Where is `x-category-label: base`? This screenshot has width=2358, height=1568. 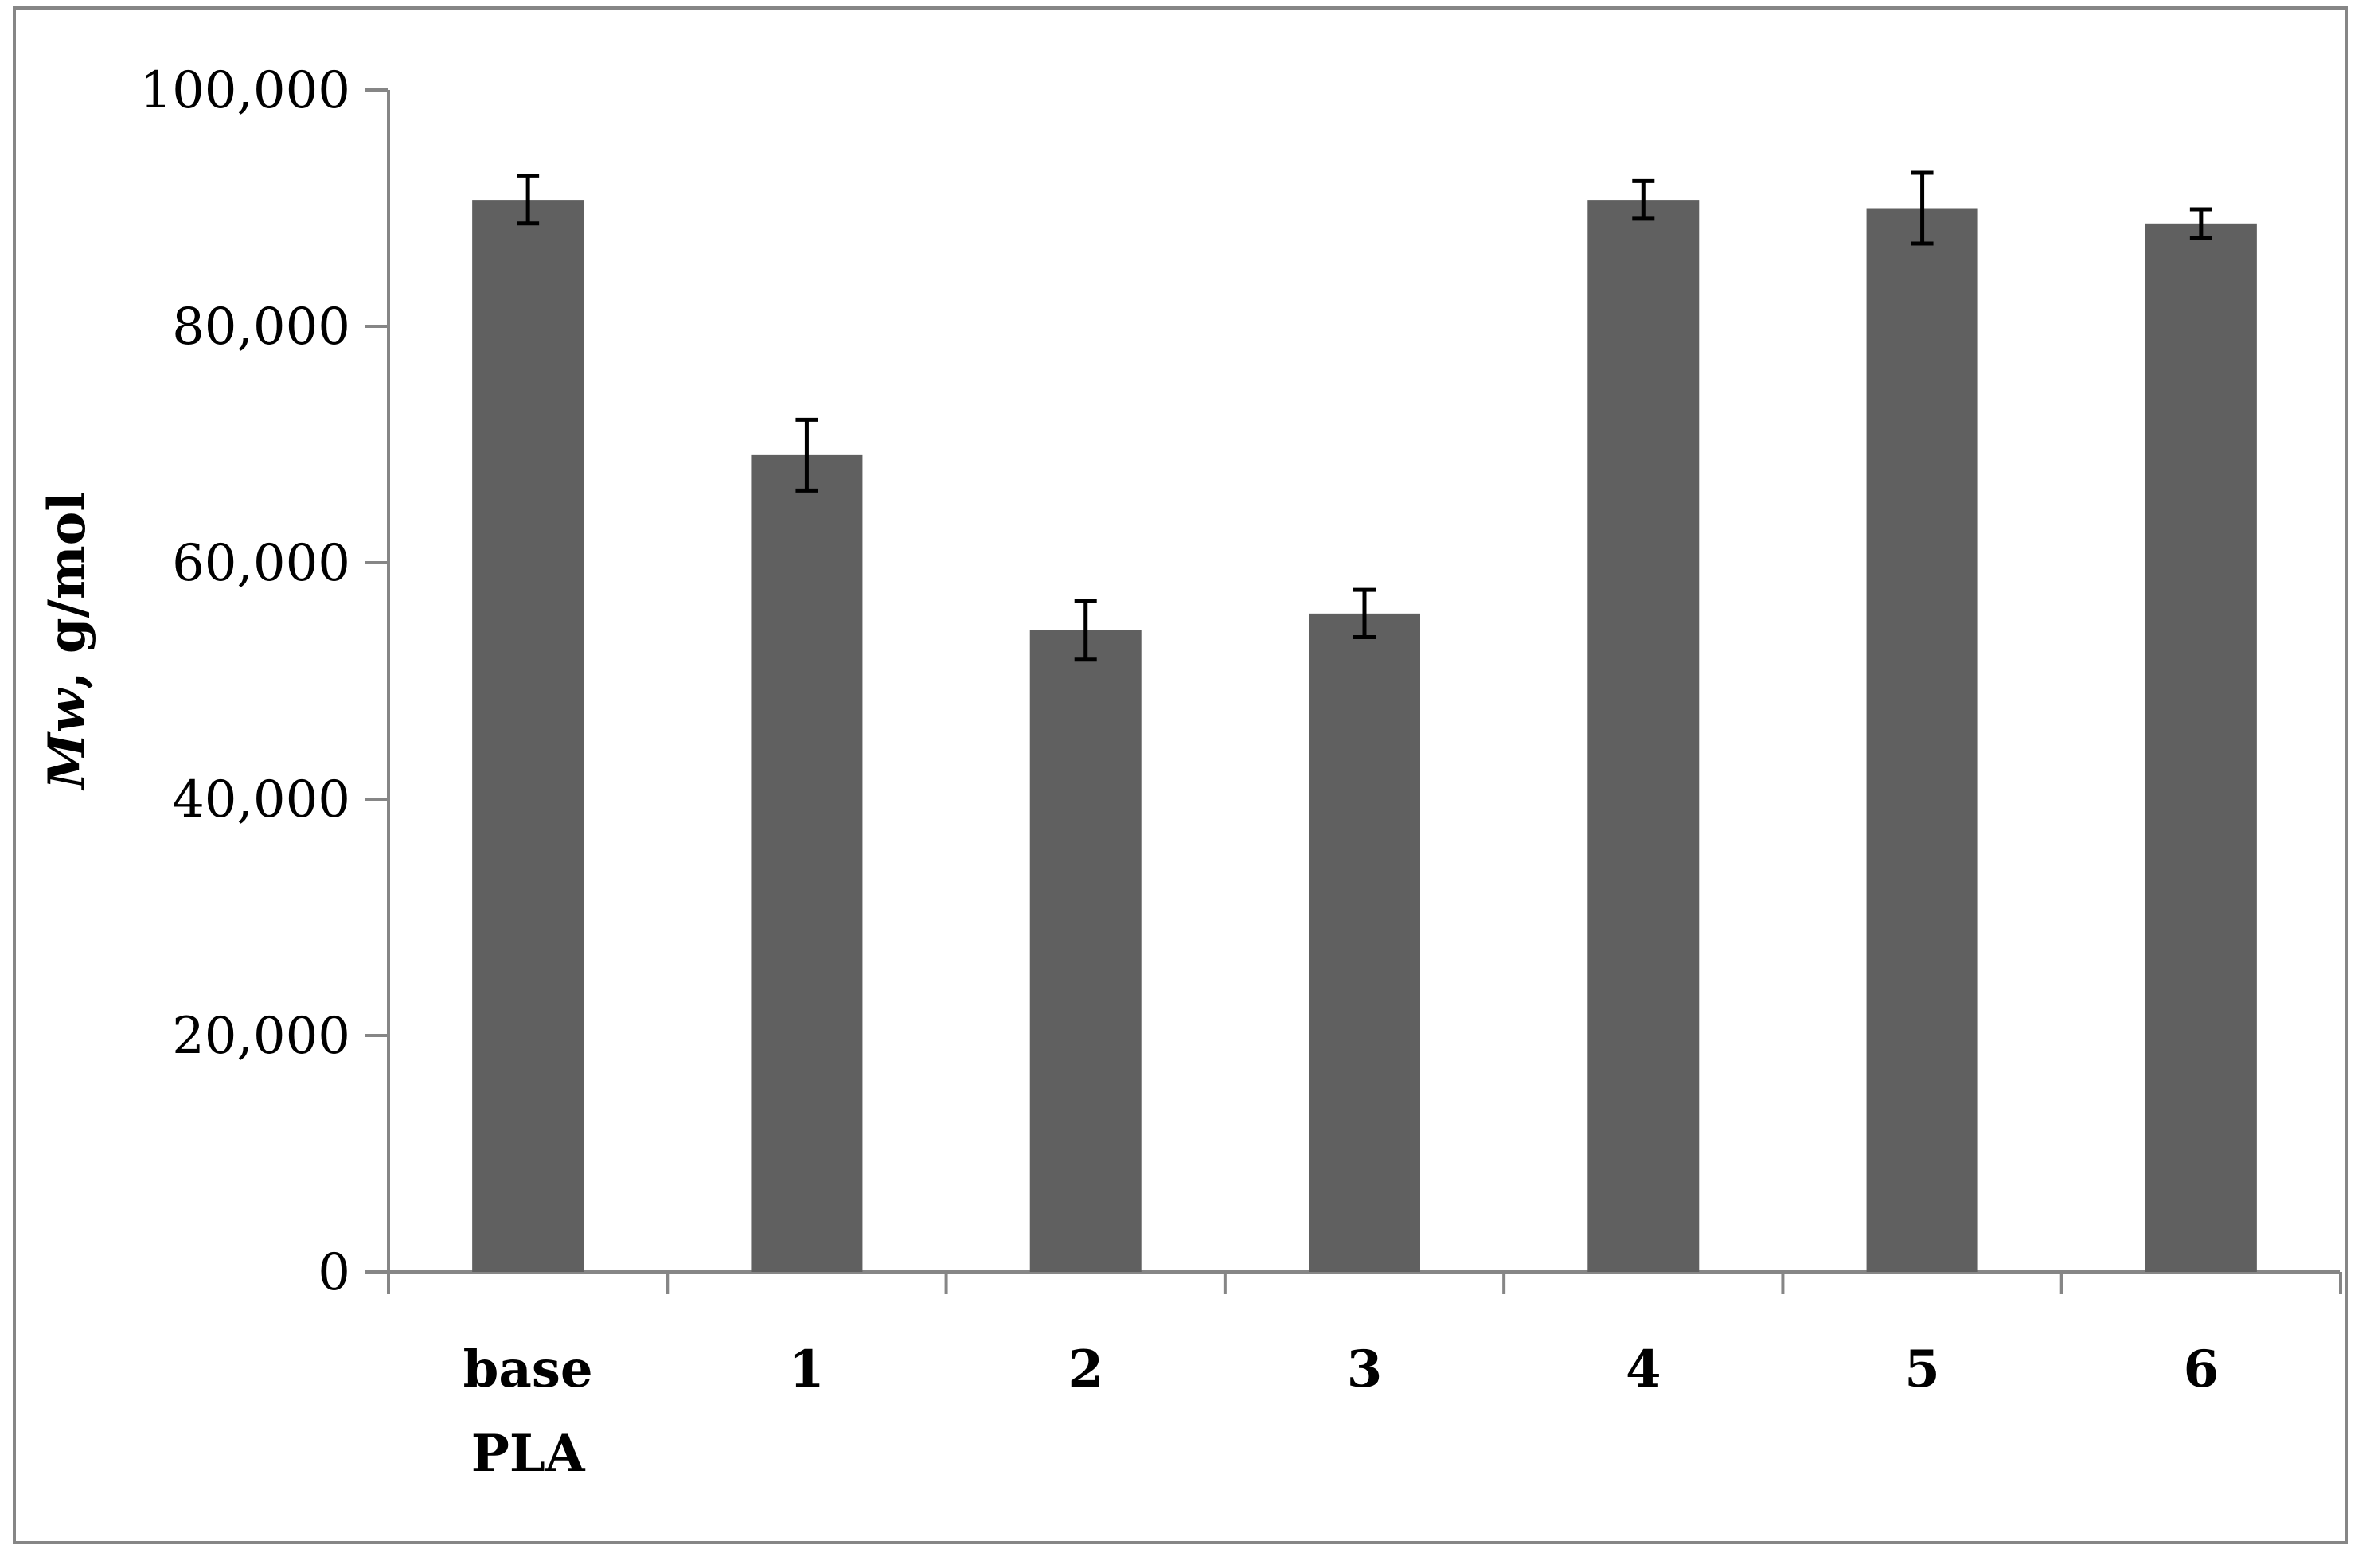
x-category-label: base is located at coordinates (528, 1369).